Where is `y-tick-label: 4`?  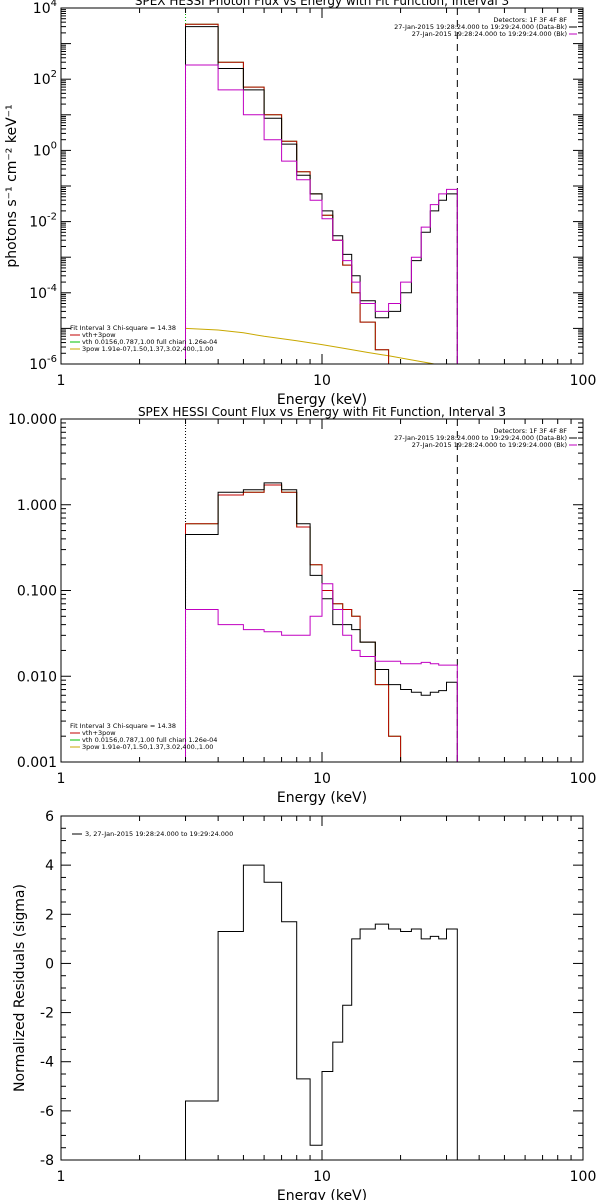 y-tick-label: 4 is located at coordinates (49, 866).